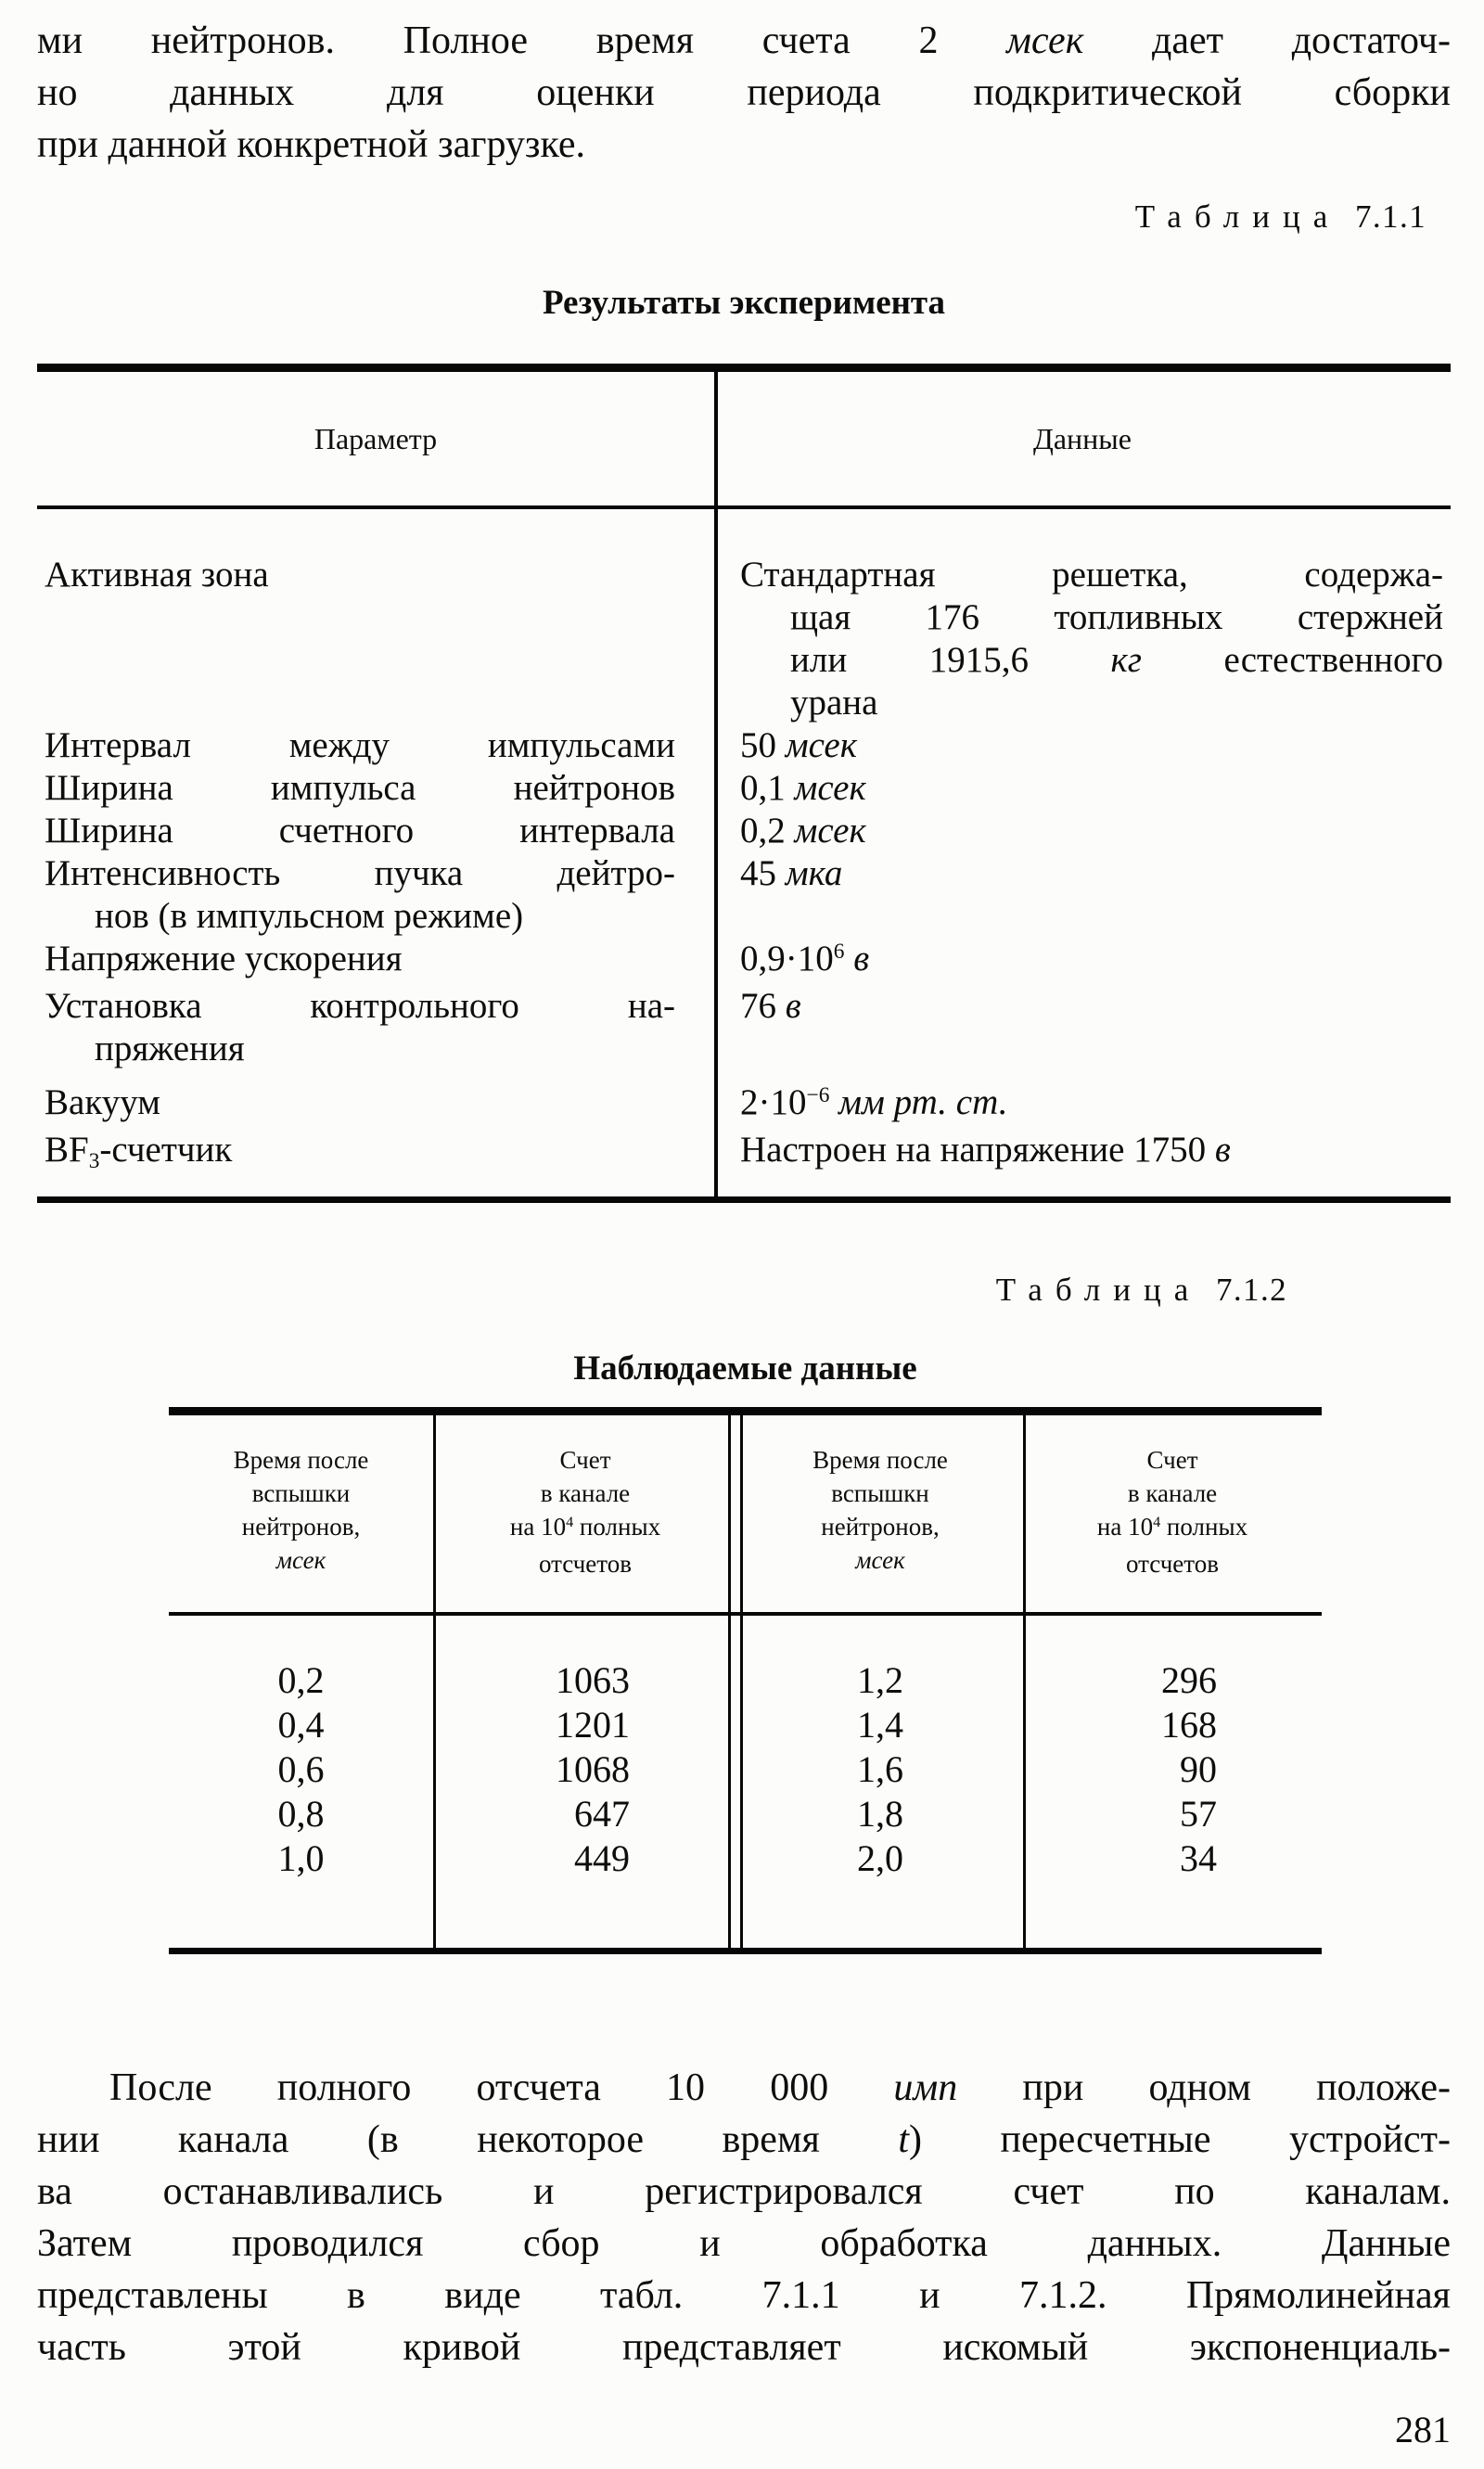  What do you see at coordinates (744, 217) in the screenshot?
I see `table1-caption: Таблица 7.1.1` at bounding box center [744, 217].